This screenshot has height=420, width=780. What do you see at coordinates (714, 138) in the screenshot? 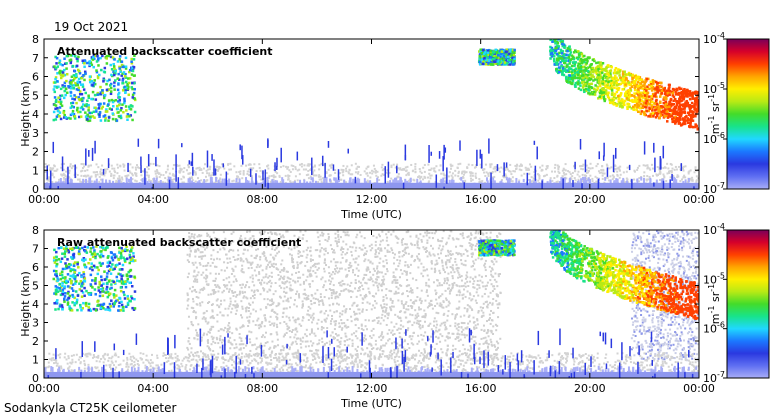
I see `colorbar-tick-label: 10-6` at bounding box center [714, 138].